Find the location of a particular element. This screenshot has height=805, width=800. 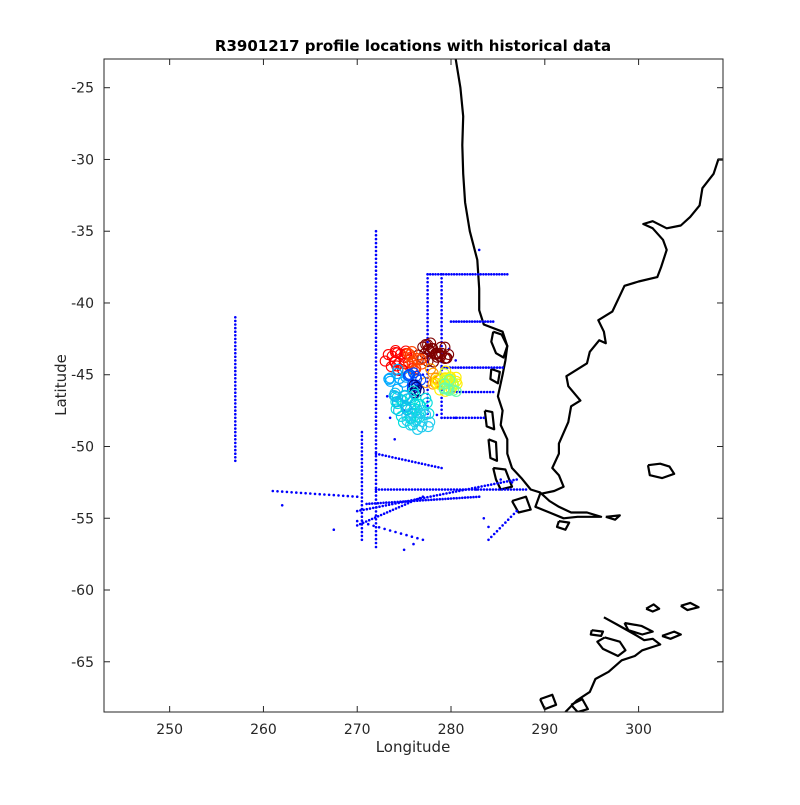

y-tick-label: -50 is located at coordinates (82, 447).